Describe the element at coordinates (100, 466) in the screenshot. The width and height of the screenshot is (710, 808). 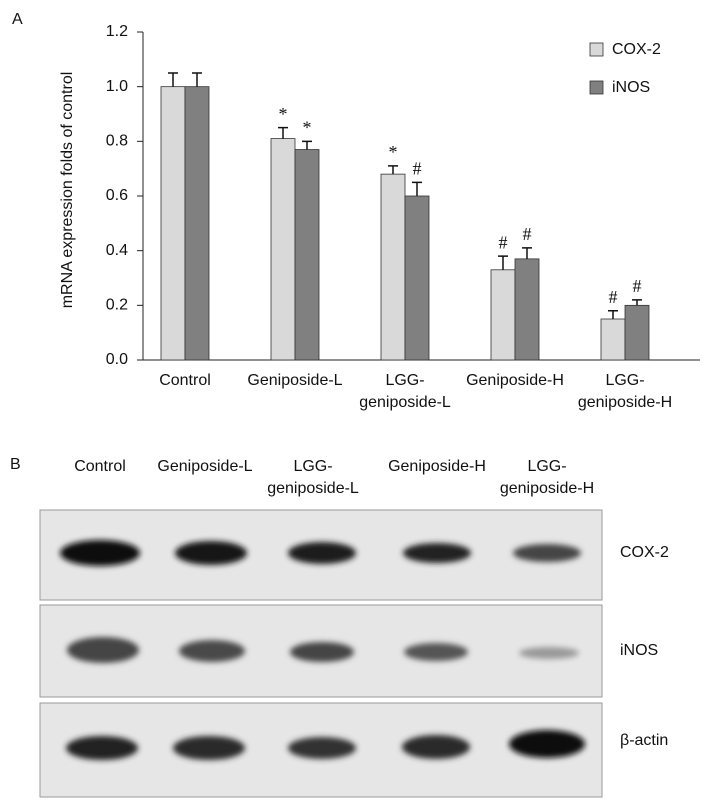
I see `lane-label: Control` at that location.